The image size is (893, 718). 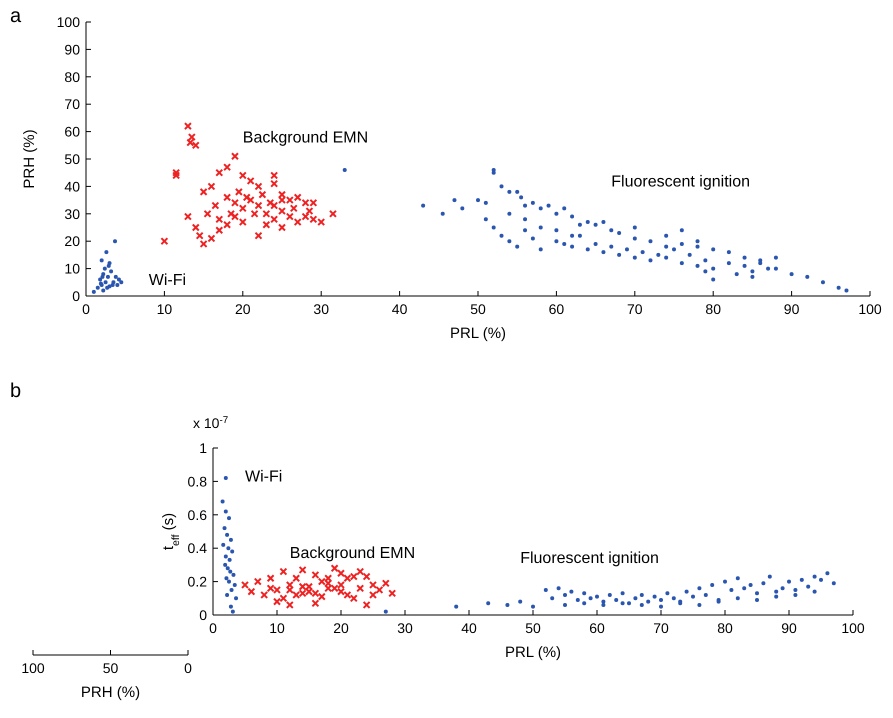 I want to click on y-tick-label: 1, so click(x=203, y=448).